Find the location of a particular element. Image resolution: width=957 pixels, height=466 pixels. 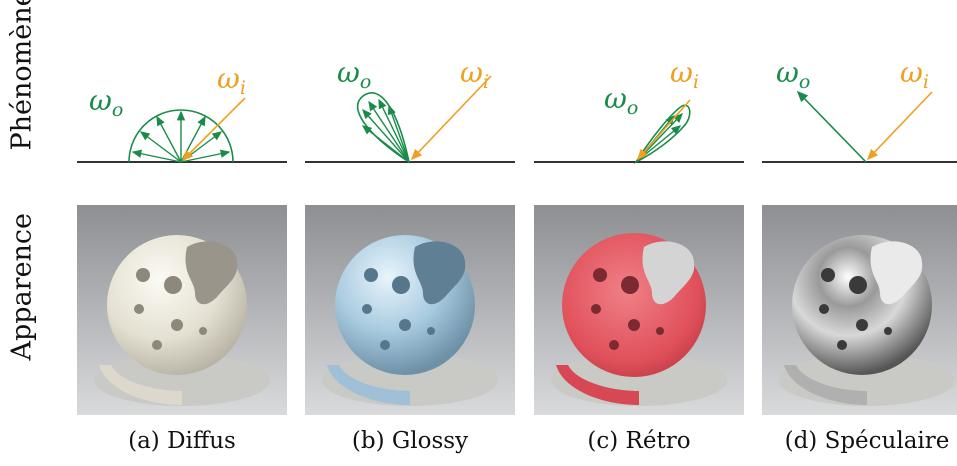

caption-glossy: (b) Glossy is located at coordinates (410, 441).